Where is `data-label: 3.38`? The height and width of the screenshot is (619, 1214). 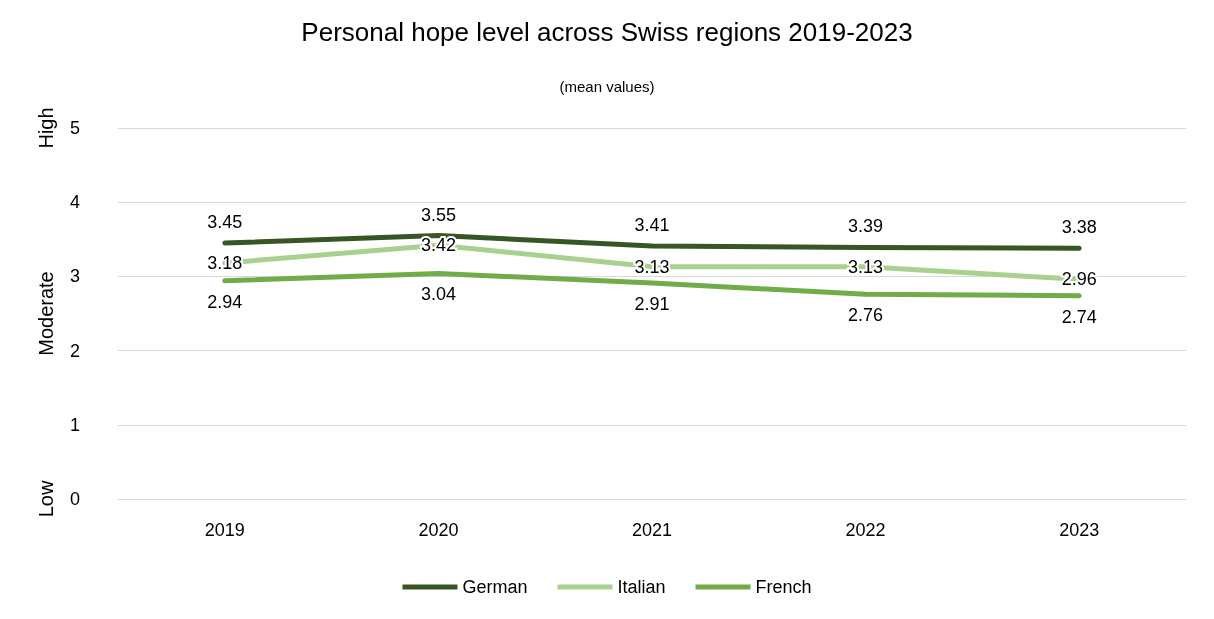
data-label: 3.38 is located at coordinates (1079, 227).